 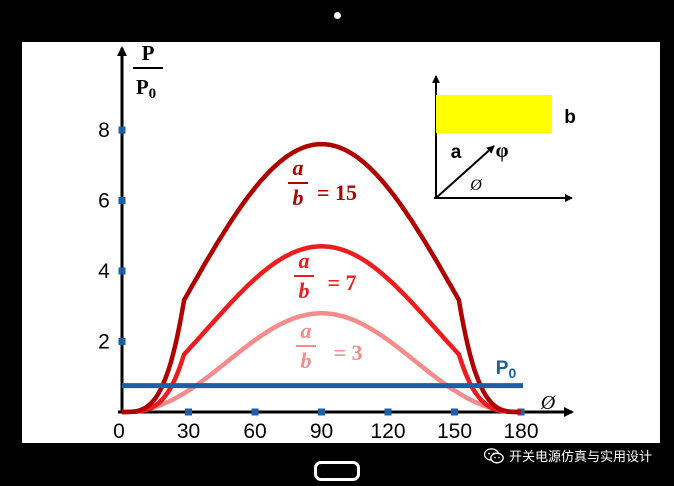 What do you see at coordinates (119, 431) in the screenshot?
I see `x-tick-label: 0` at bounding box center [119, 431].